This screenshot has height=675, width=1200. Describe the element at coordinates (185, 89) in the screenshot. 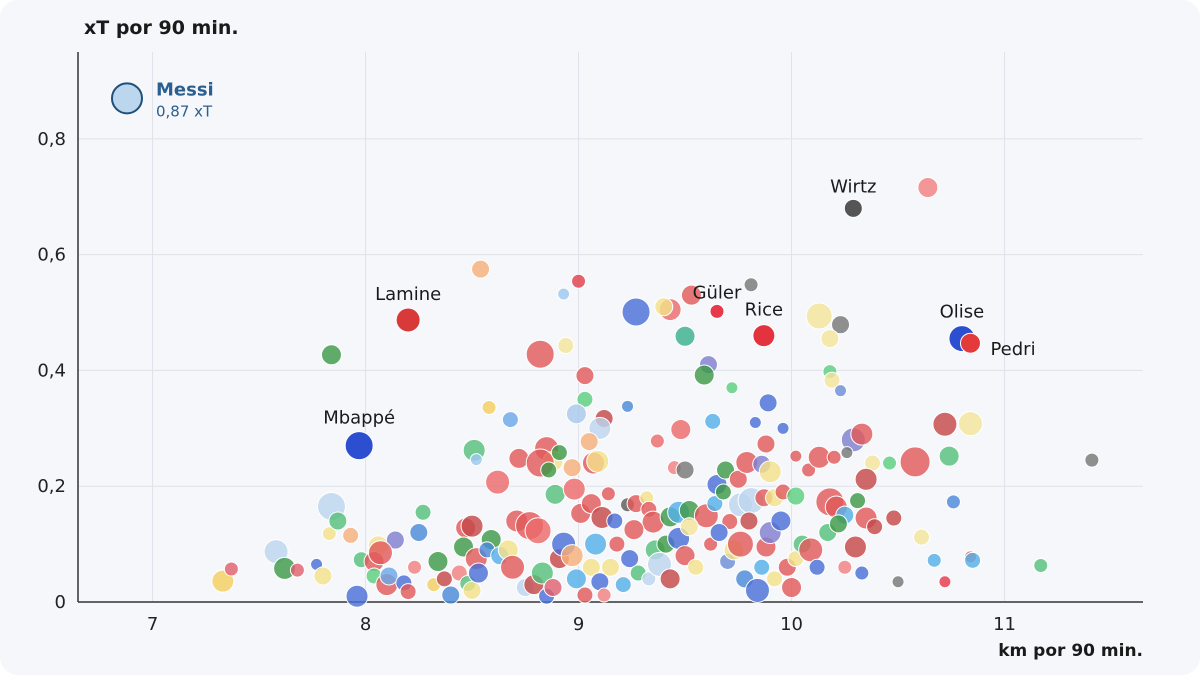

I see `highlight-name: Messi` at that location.